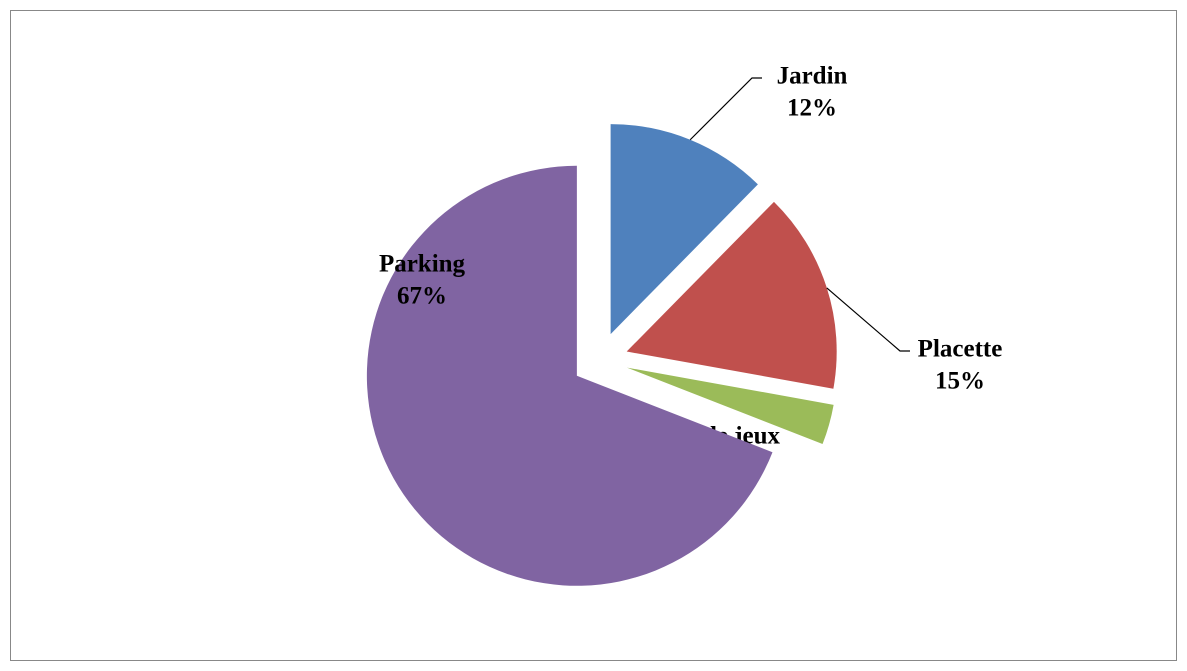 Image resolution: width=1187 pixels, height=671 pixels. I want to click on slice-label: Jardin, so click(812, 76).